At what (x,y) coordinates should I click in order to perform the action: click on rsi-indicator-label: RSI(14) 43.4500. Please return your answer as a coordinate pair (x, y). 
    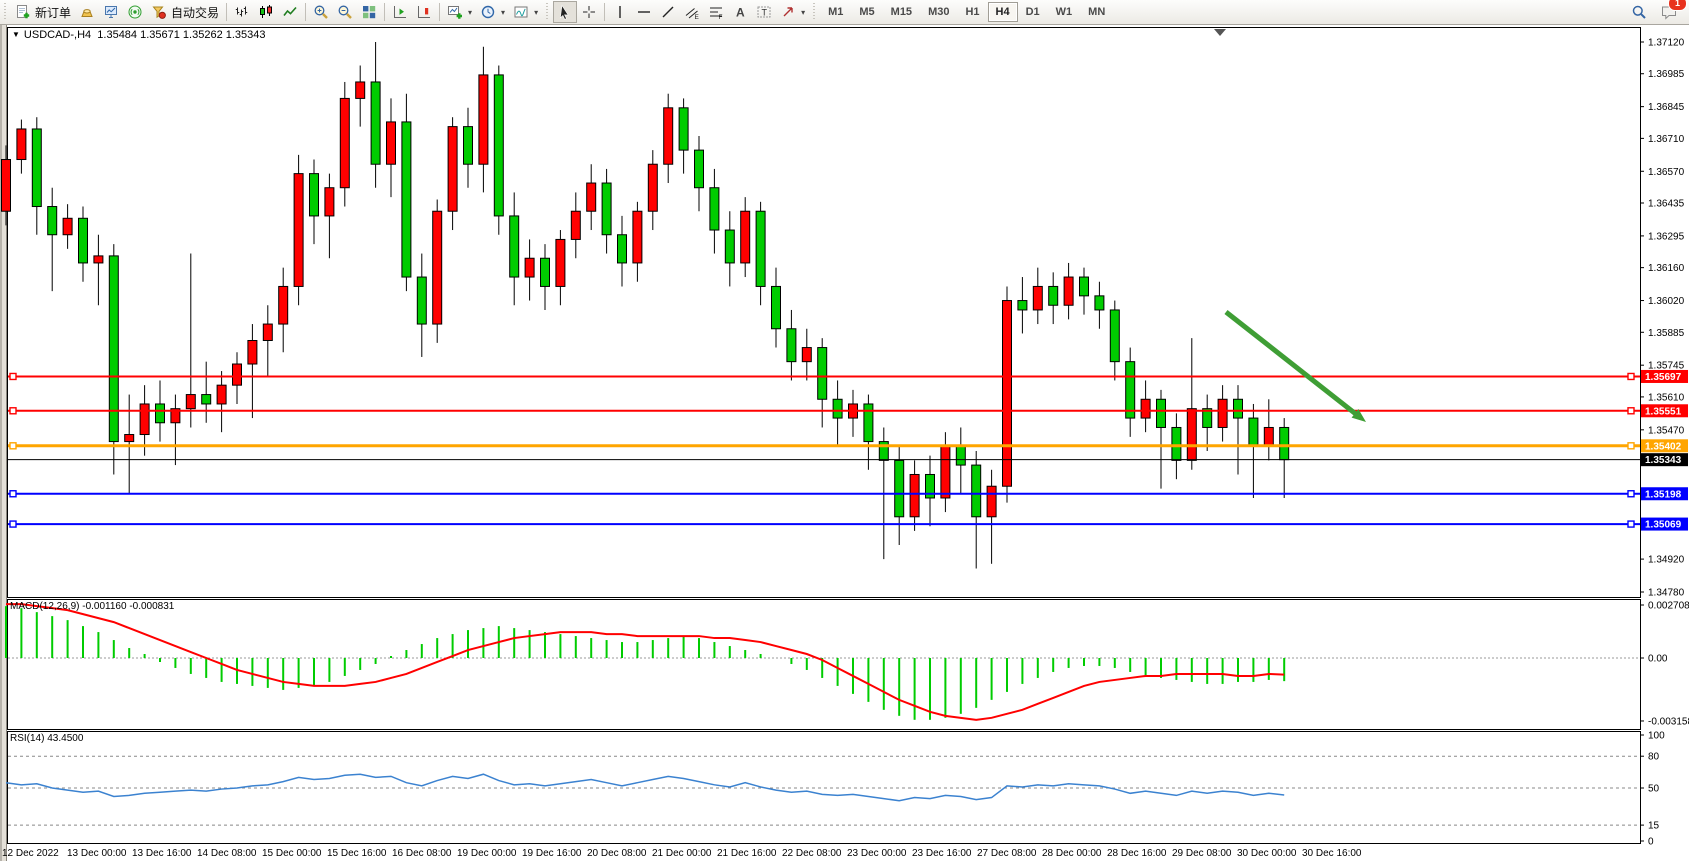
    Looking at the image, I should click on (46, 738).